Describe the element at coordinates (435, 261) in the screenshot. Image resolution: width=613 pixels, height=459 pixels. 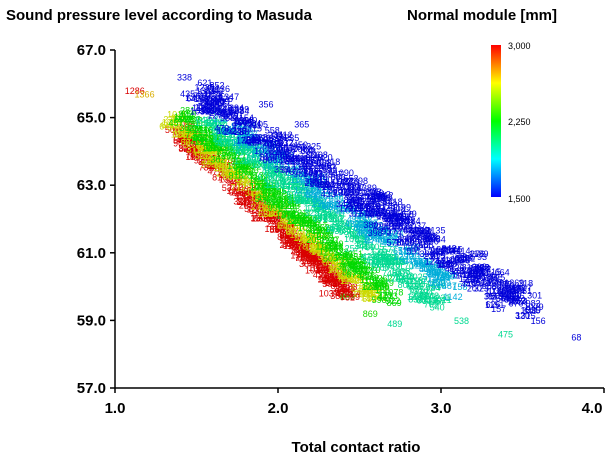
I see `data-point: 1244` at that location.